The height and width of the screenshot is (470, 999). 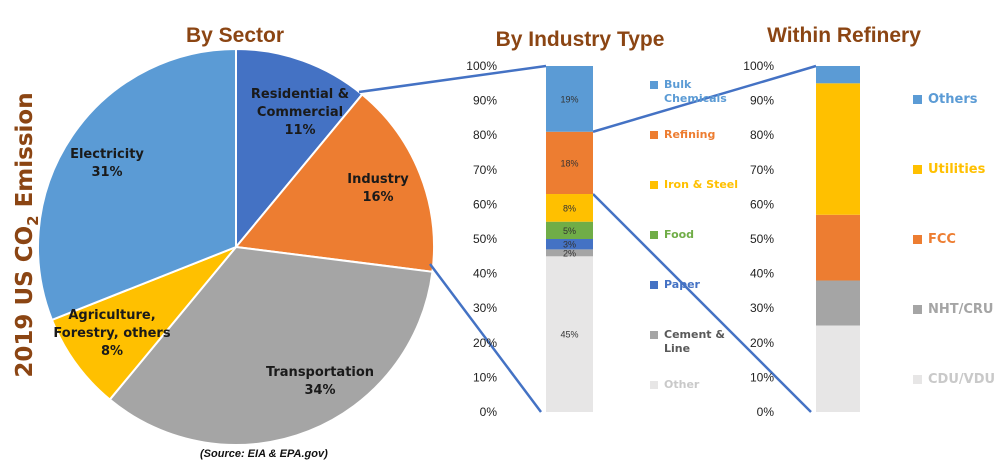 I want to click on segment-label-bulk-chemicals: 19%, so click(x=569, y=99).